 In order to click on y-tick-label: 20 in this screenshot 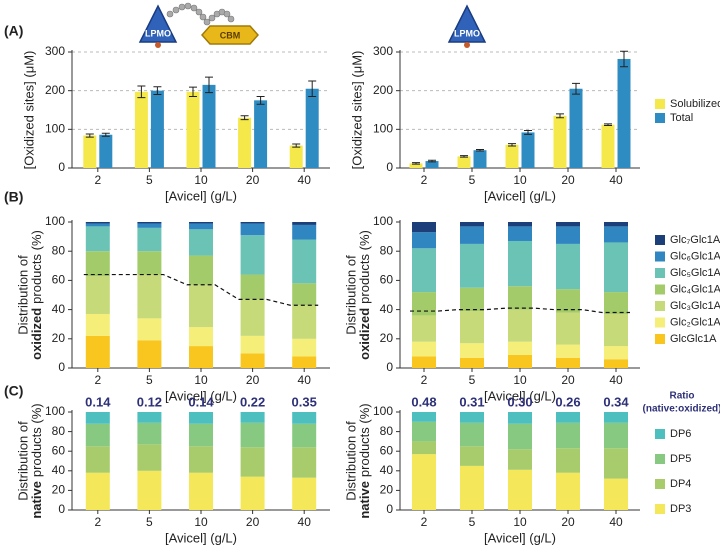, I will do `click(387, 338)`.